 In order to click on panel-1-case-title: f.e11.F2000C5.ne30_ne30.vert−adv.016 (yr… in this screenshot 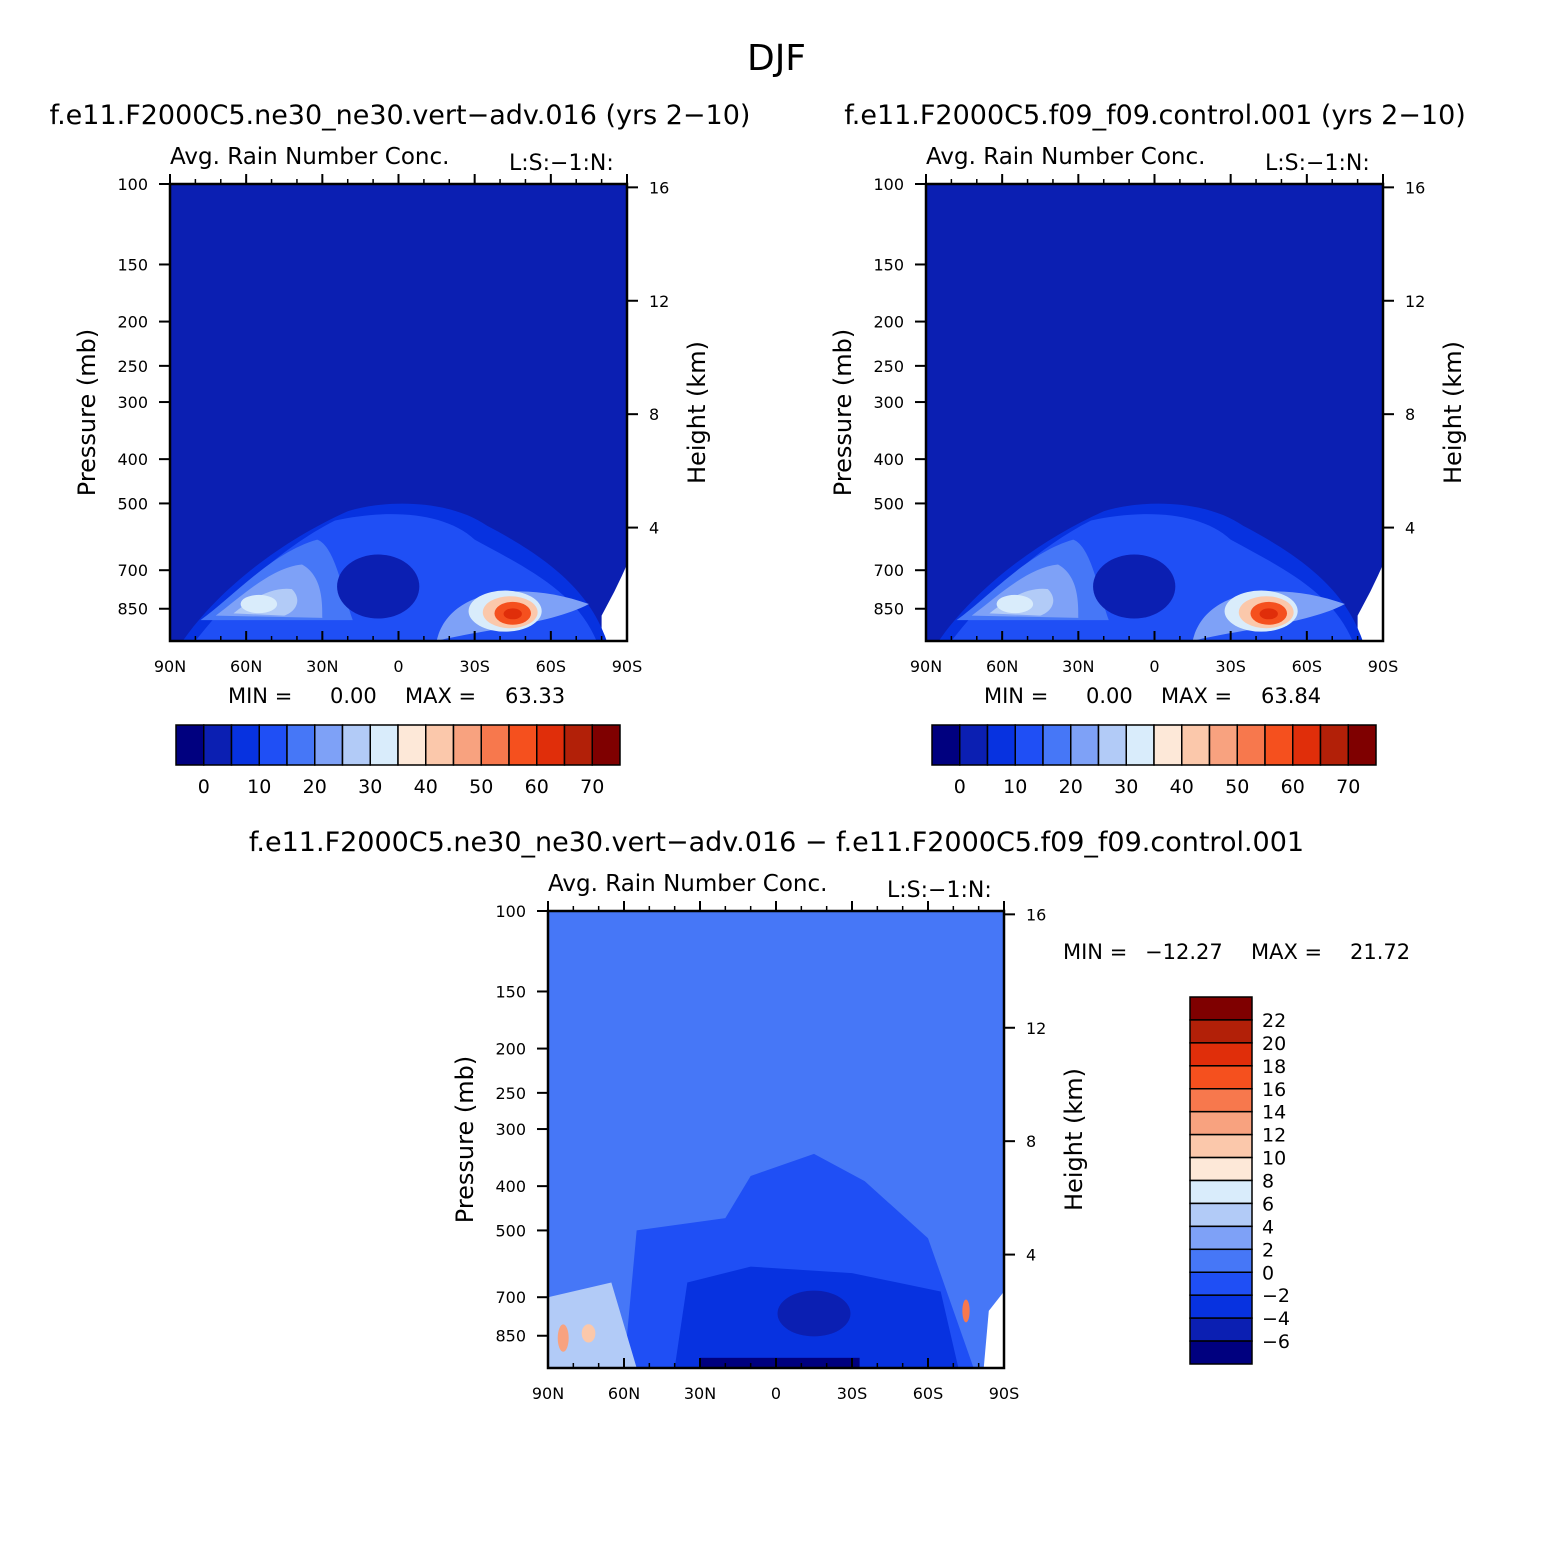, I will do `click(400, 115)`.